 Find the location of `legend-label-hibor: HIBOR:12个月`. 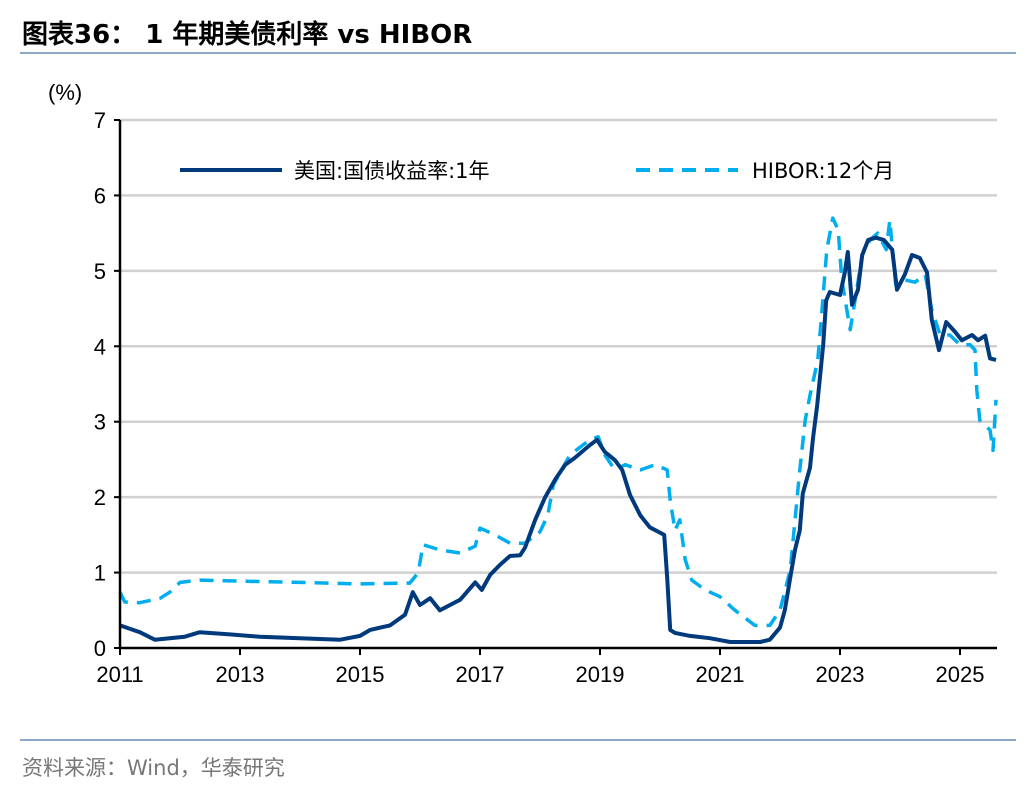

legend-label-hibor: HIBOR:12个月 is located at coordinates (823, 171).